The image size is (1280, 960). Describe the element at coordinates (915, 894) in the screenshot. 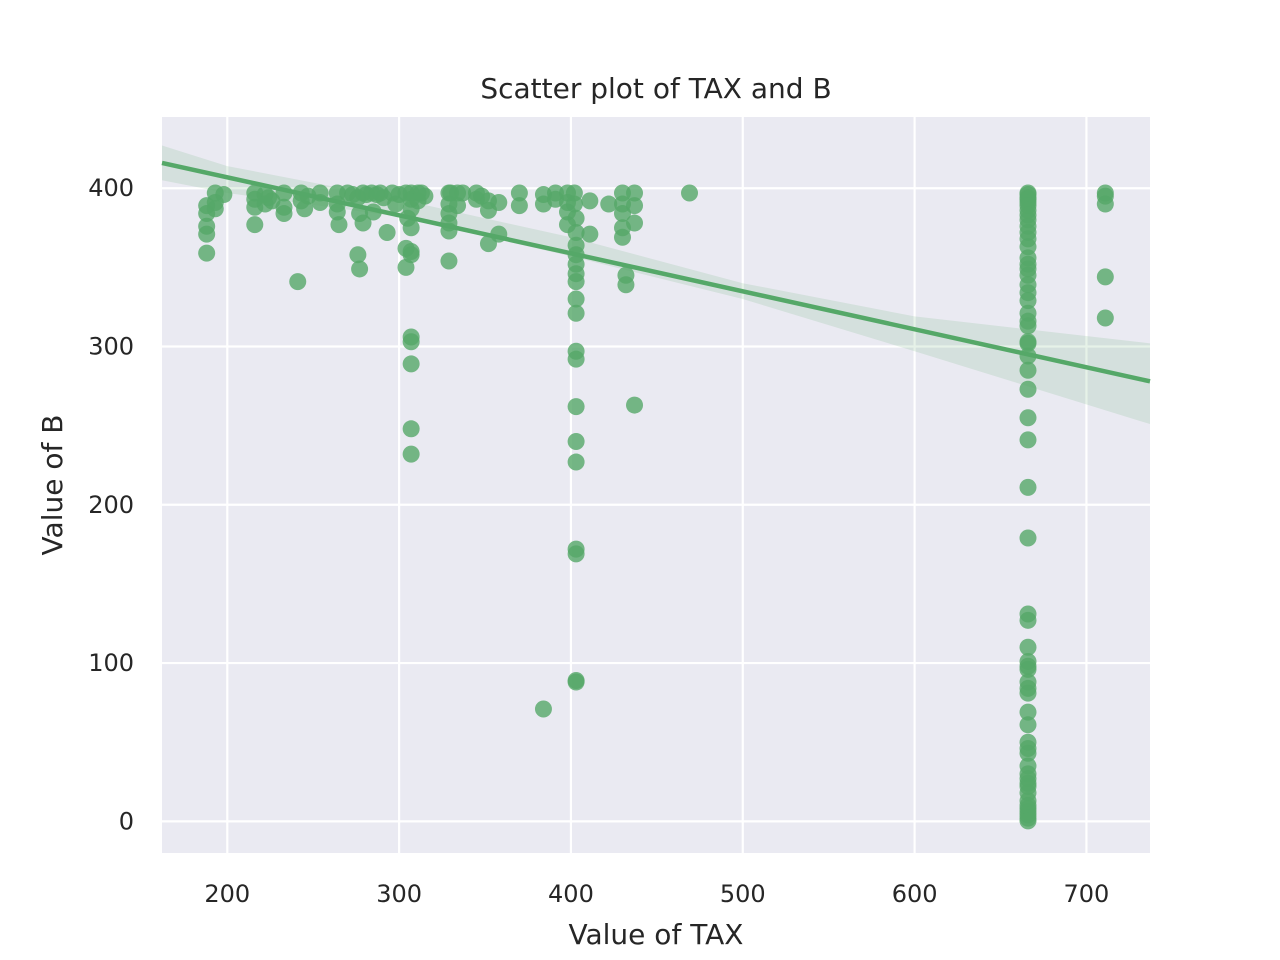

I see `x-tick-label: 600` at that location.